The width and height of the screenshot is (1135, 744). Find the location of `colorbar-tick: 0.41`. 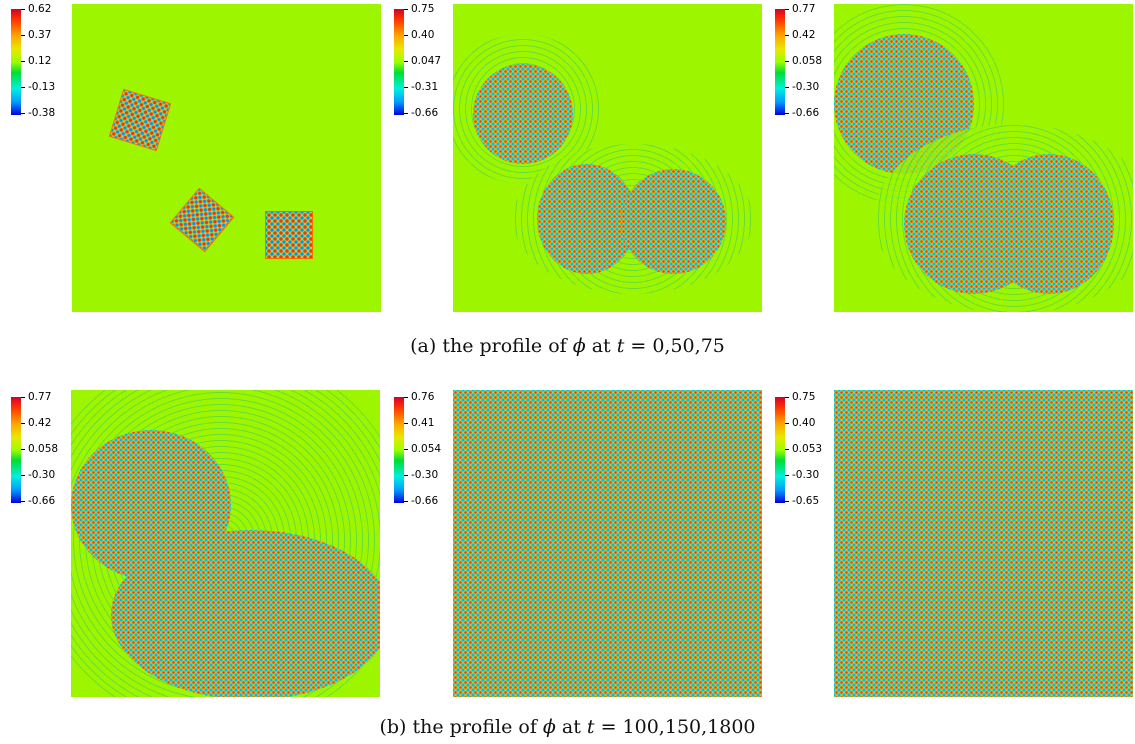

colorbar-tick: 0.41 is located at coordinates (419, 423).